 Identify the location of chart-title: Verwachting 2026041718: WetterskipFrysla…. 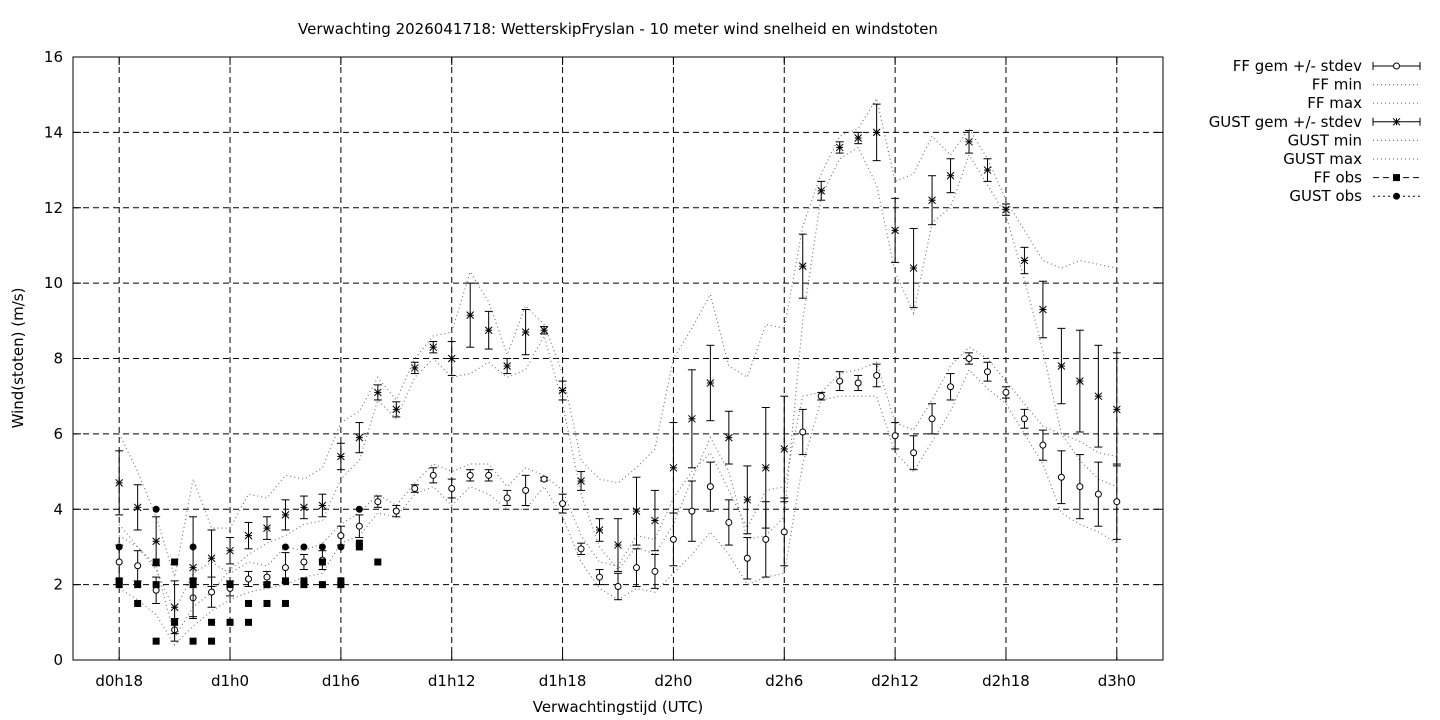
(618, 29).